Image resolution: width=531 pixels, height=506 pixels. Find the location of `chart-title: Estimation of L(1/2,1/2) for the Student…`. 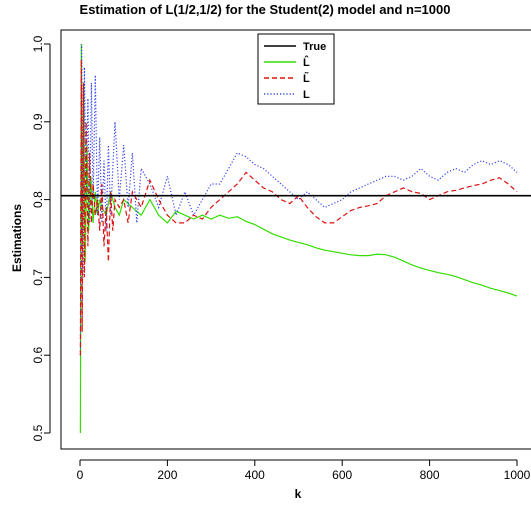

chart-title: Estimation of L(1/2,1/2) for the Student… is located at coordinates (265, 9).